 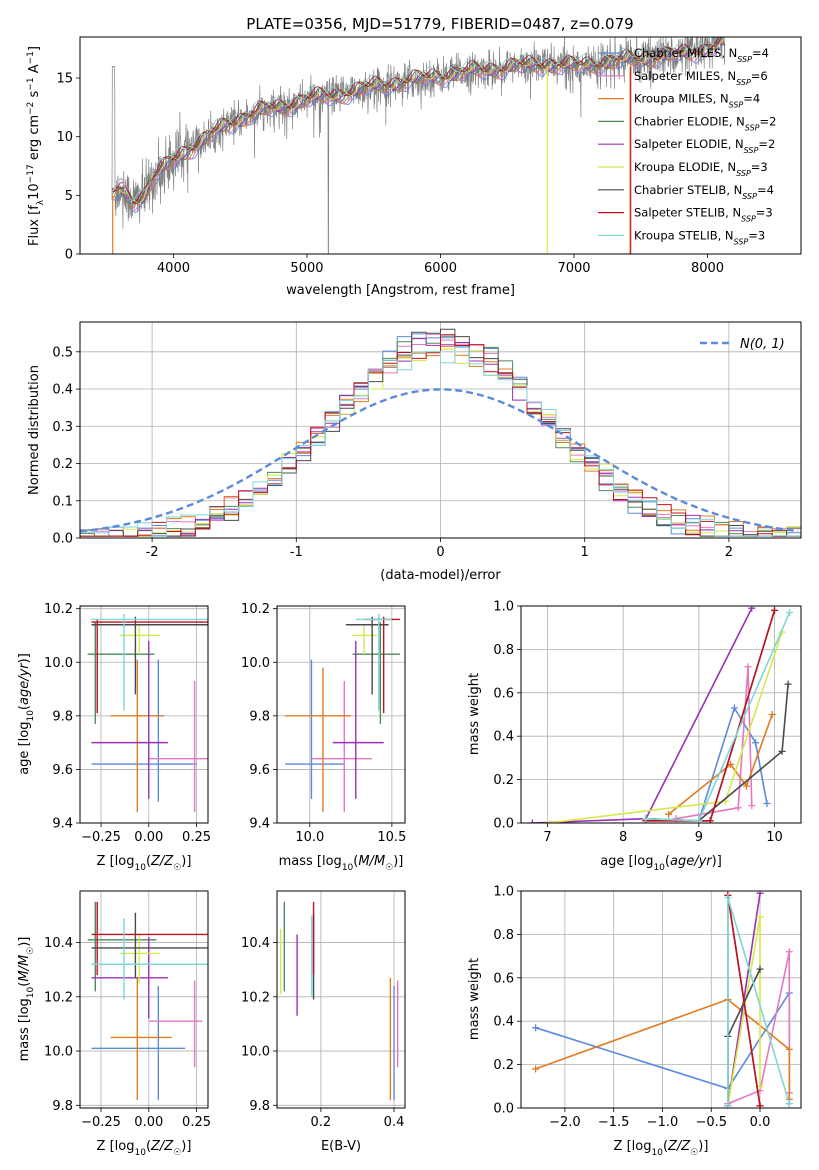 I want to click on legend-label: Salpeter STELIB, NSSP=3, so click(x=703, y=215).